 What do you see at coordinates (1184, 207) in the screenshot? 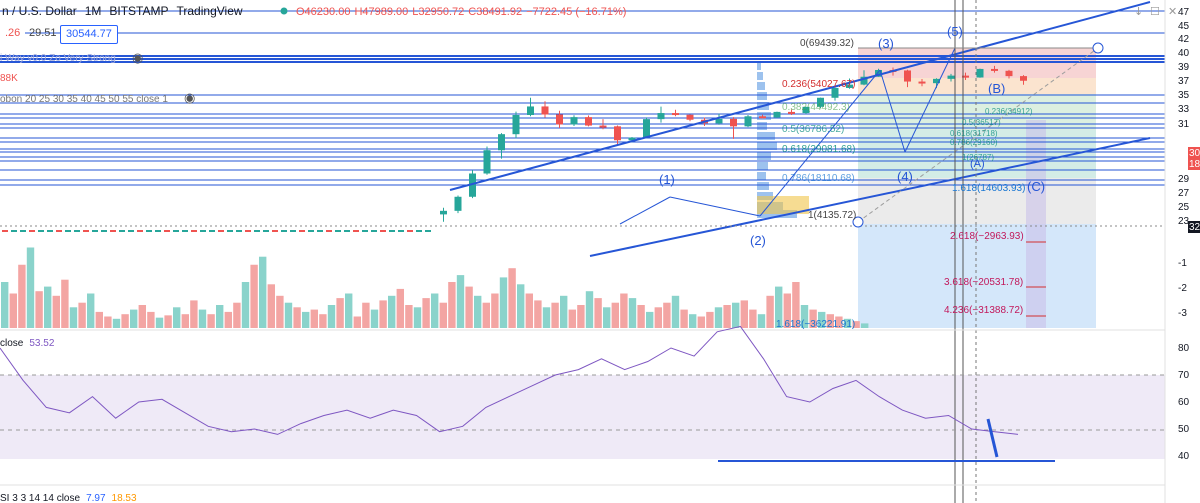
I see `price-axis-label: 25` at bounding box center [1184, 207].